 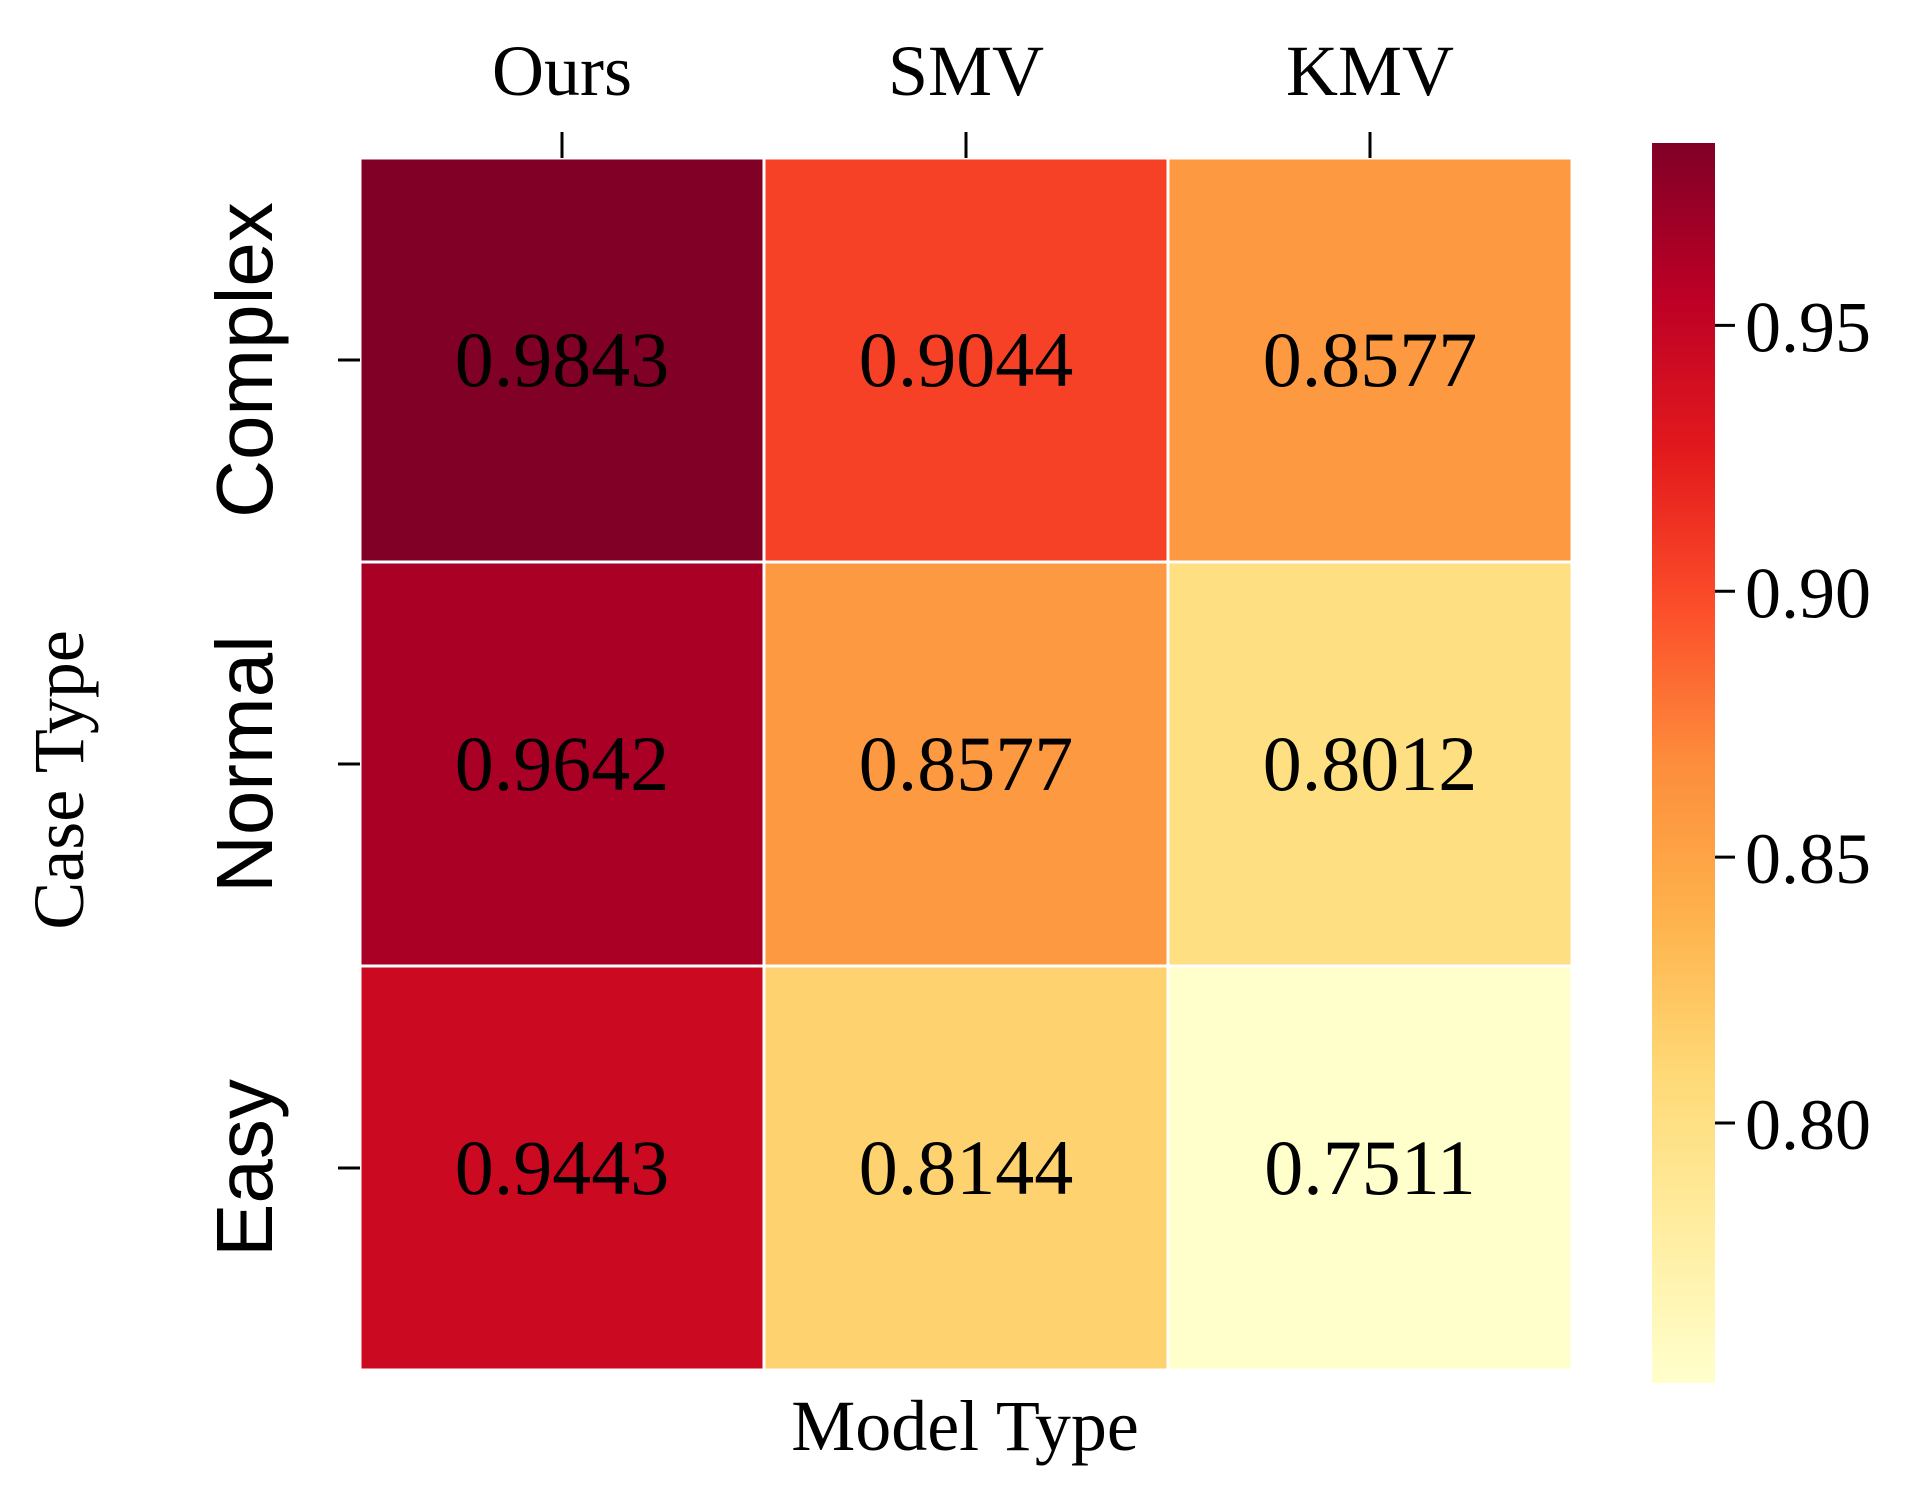 I want to click on colorbar-tick-label: 0.95, so click(x=1808, y=327).